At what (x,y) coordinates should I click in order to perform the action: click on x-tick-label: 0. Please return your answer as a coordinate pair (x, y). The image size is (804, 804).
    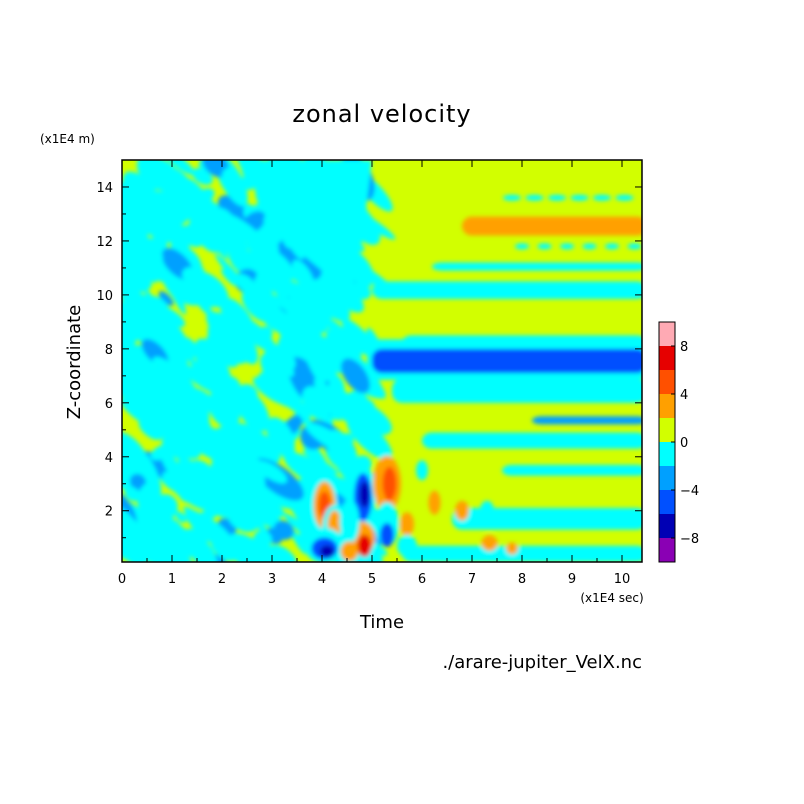
    Looking at the image, I should click on (122, 579).